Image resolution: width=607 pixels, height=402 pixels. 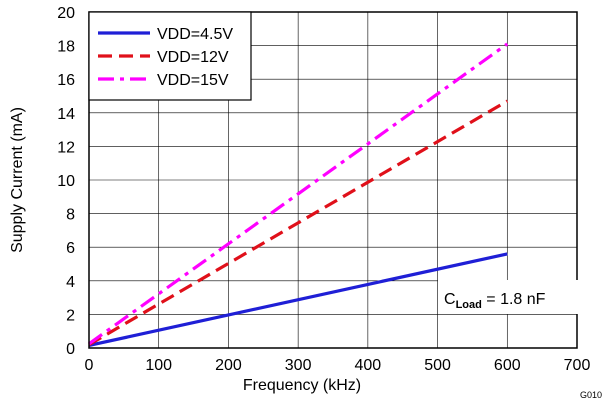 What do you see at coordinates (89, 365) in the screenshot?
I see `x-tick-label: 0` at bounding box center [89, 365].